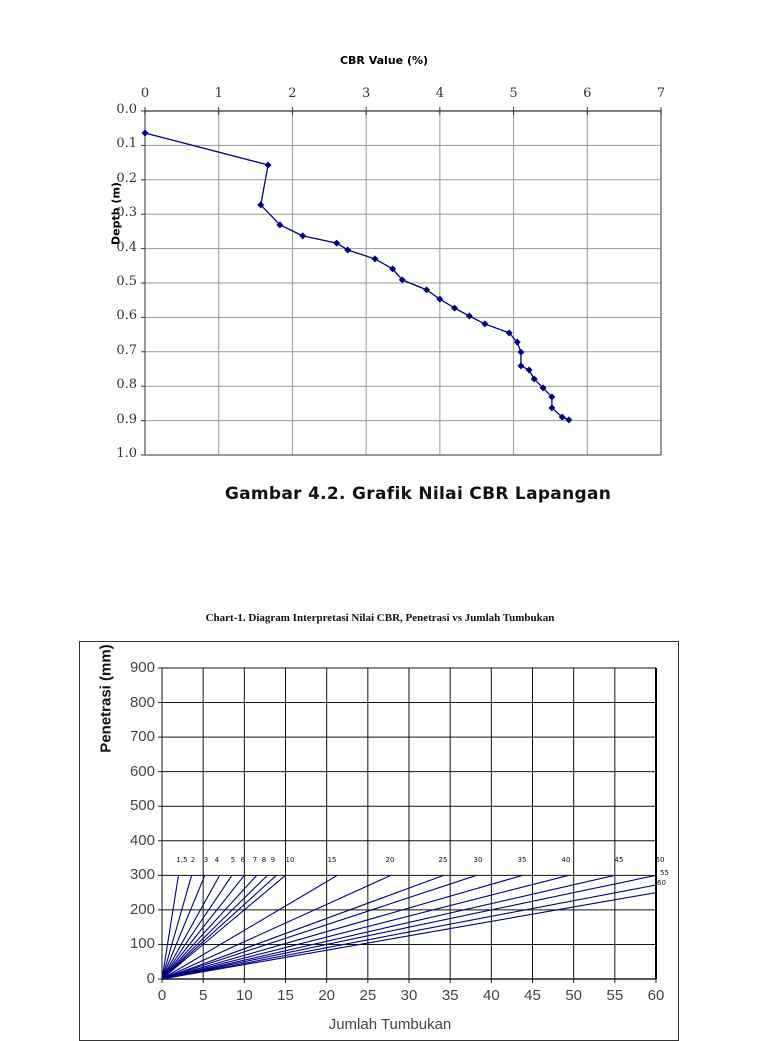 Image resolution: width=768 pixels, height=1041 pixels. I want to click on series-label: 7, so click(255, 860).